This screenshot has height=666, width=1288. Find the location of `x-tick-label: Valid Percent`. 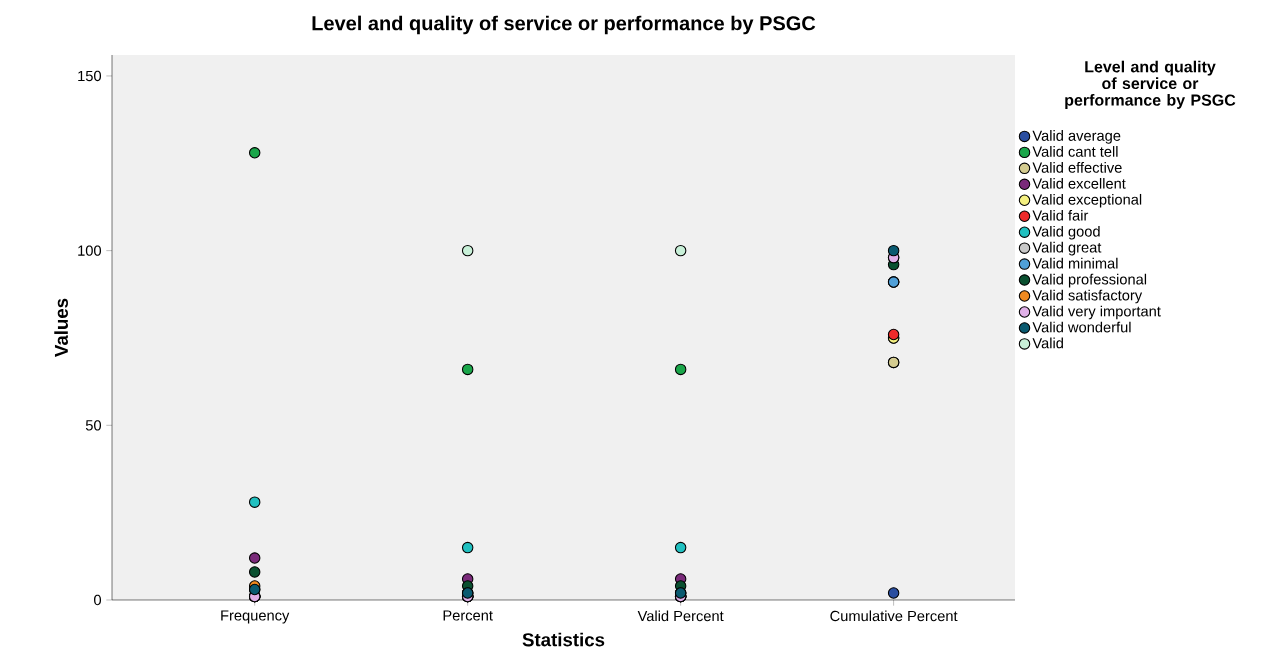

x-tick-label: Valid Percent is located at coordinates (680, 616).